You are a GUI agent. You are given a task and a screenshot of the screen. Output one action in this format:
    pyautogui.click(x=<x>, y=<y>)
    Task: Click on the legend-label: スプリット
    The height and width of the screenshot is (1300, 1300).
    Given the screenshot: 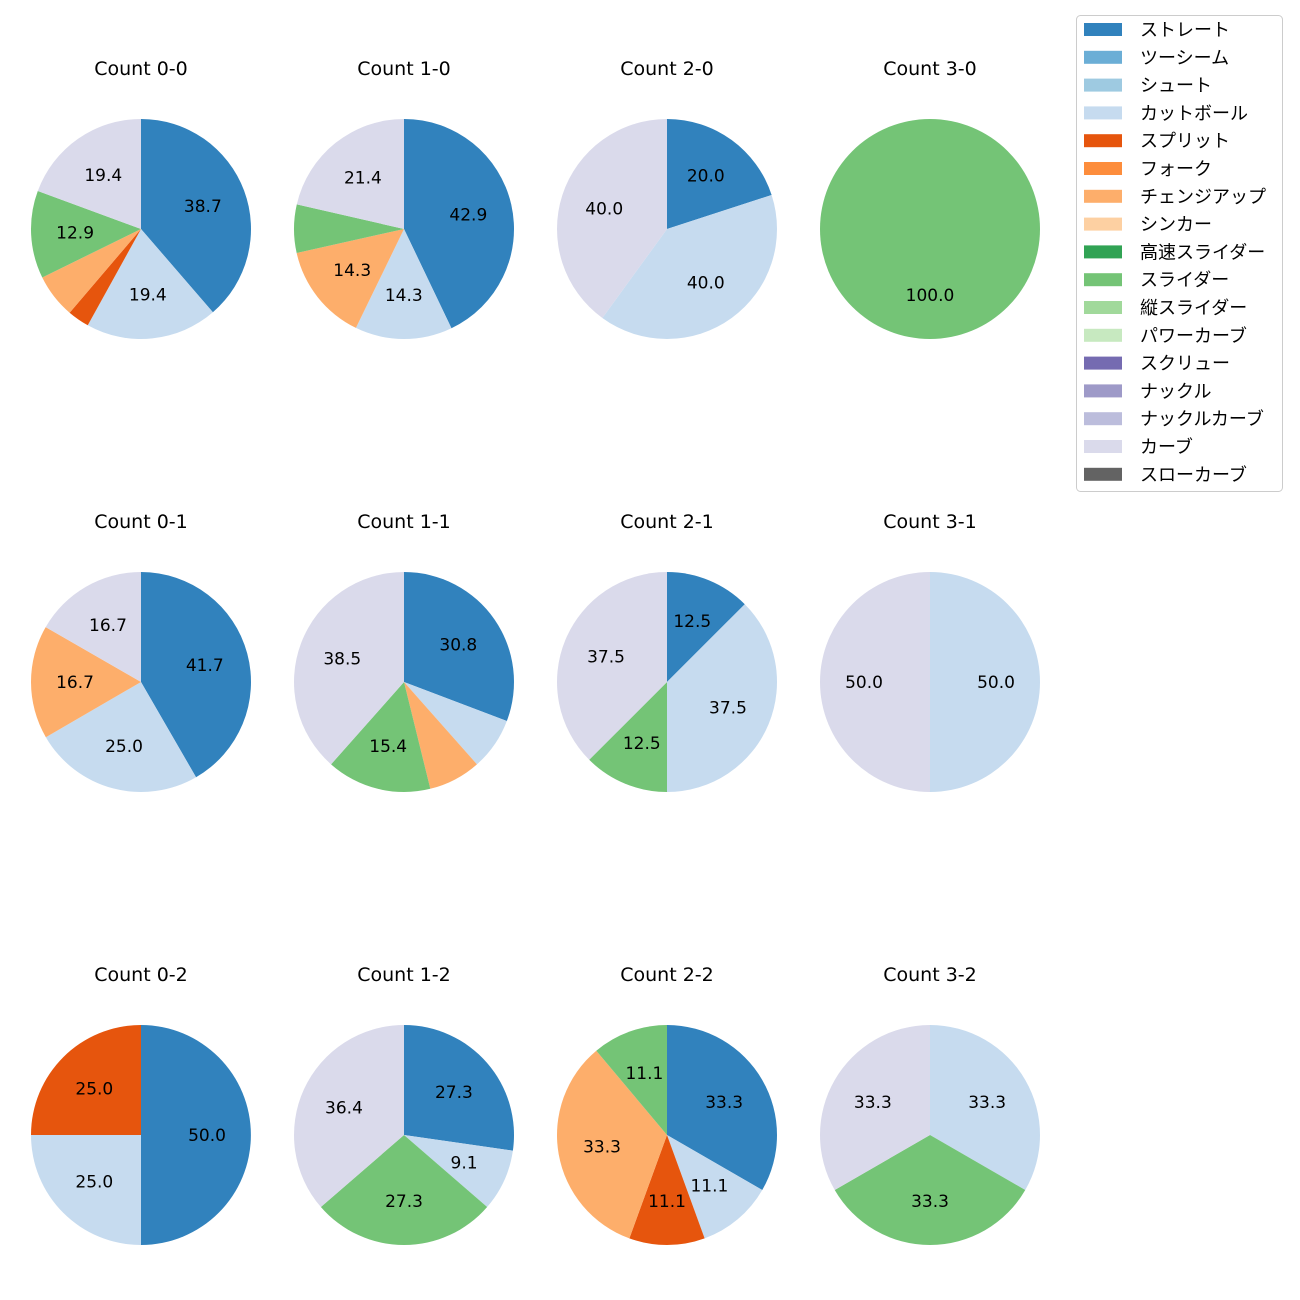 What is the action you would take?
    pyautogui.click(x=1185, y=141)
    